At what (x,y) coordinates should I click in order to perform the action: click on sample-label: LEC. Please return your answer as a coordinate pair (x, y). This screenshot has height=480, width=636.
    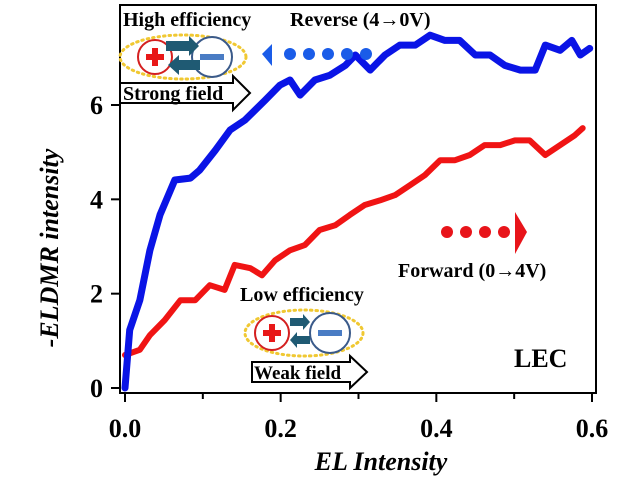
    Looking at the image, I should click on (540, 358).